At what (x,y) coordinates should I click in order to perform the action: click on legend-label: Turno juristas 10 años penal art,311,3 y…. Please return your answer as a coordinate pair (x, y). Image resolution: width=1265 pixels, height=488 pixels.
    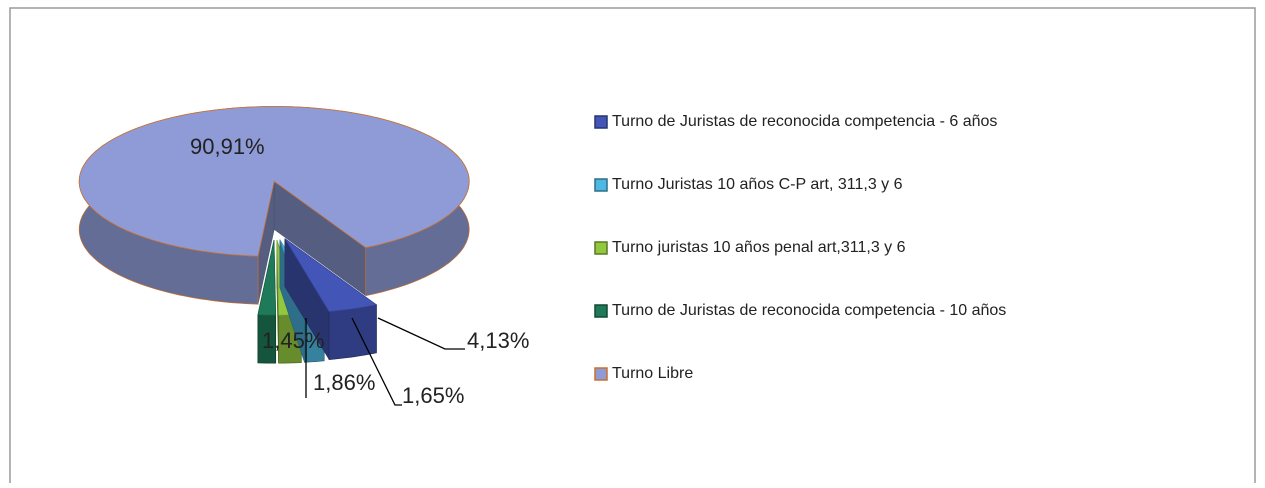
    Looking at the image, I should click on (759, 247).